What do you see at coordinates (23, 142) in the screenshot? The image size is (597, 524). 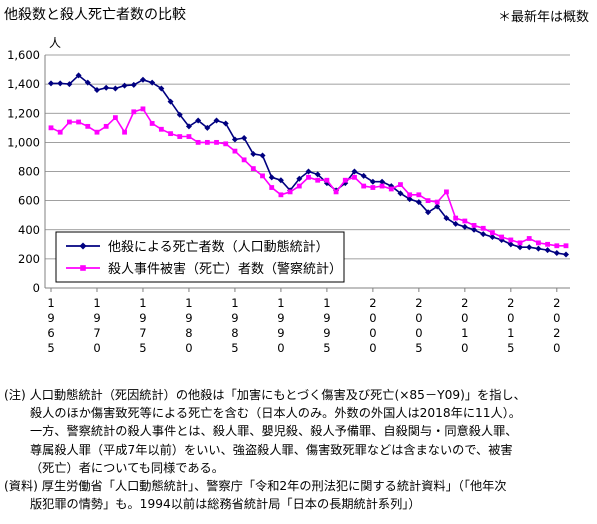 I see `y-tick-label: 1,000` at bounding box center [23, 142].